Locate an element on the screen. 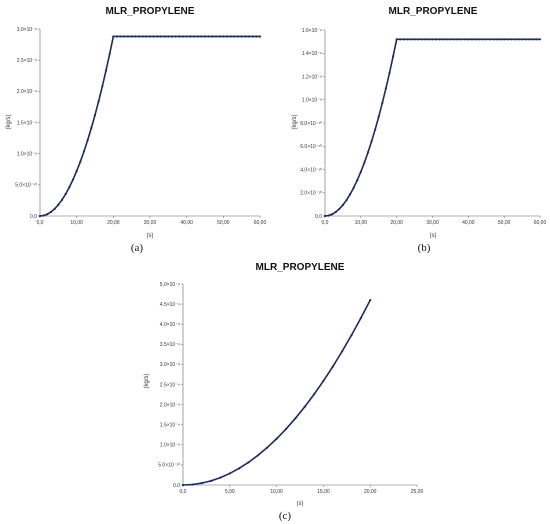 The width and height of the screenshot is (550, 524). y-tick-label: 1.2×10⁻⁹ is located at coordinates (312, 77).